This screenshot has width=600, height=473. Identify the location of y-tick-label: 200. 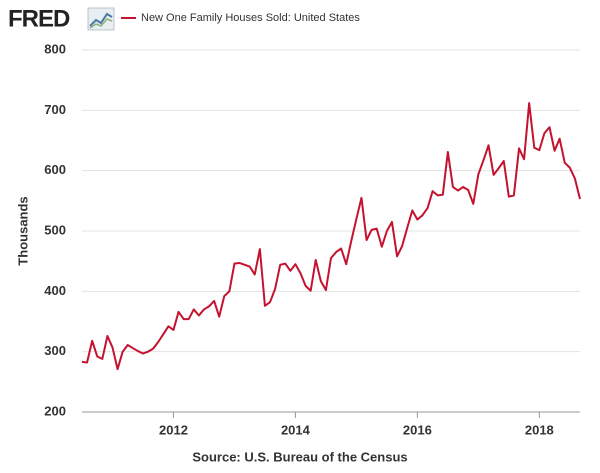
(55, 410).